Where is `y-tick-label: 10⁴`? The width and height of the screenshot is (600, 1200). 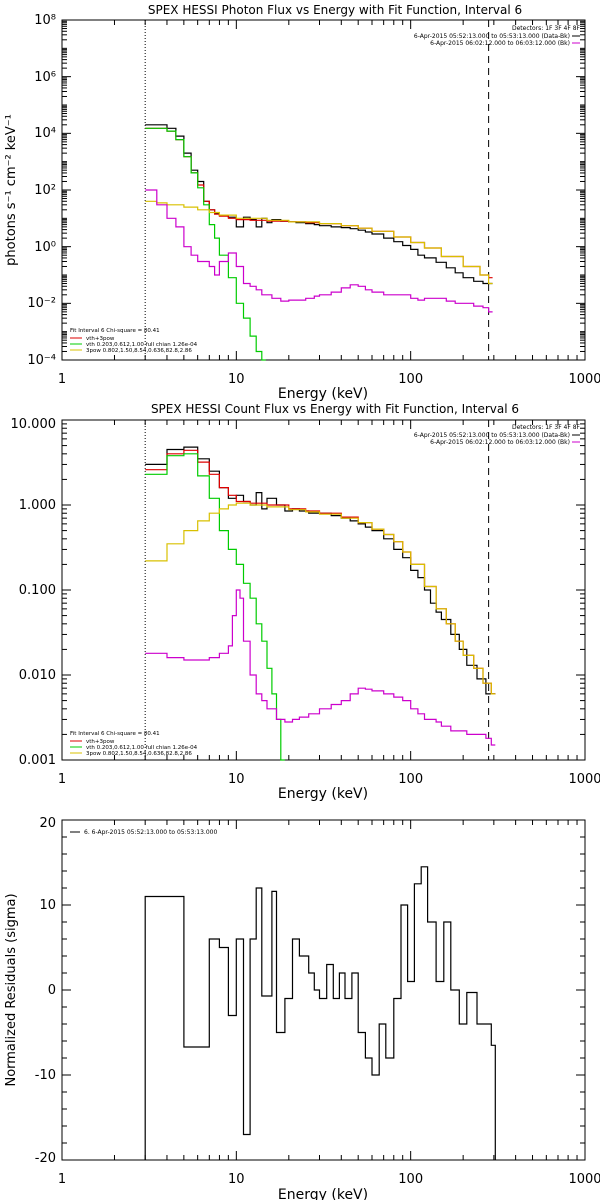 y-tick-label: 10⁴ is located at coordinates (45, 133).